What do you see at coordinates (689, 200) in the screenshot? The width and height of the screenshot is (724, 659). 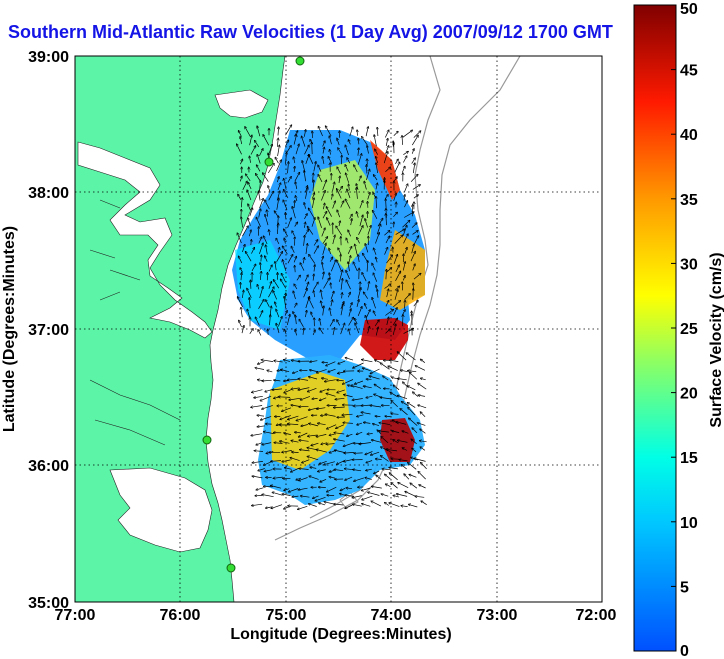 I see `colorbar-tick-label: 35` at bounding box center [689, 200].